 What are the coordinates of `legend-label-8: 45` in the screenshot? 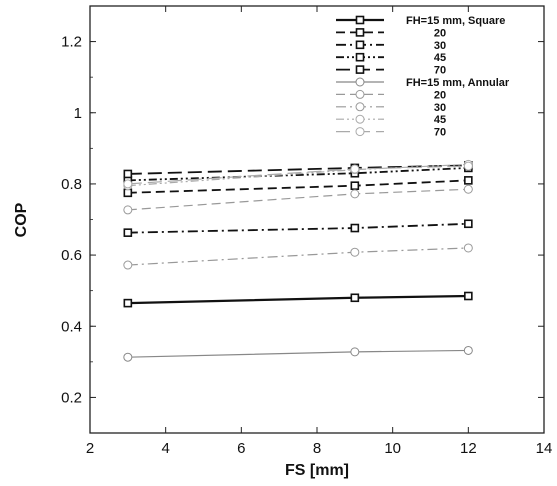 It's located at (440, 120).